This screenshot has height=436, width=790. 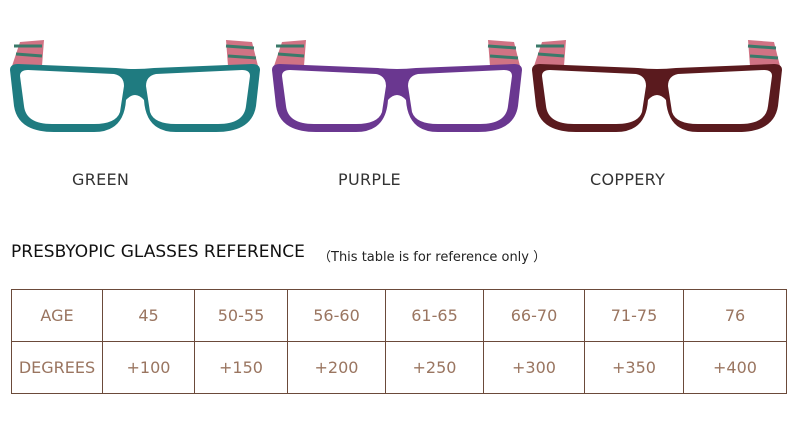 I want to click on table-cell: 56-60, so click(x=336, y=315).